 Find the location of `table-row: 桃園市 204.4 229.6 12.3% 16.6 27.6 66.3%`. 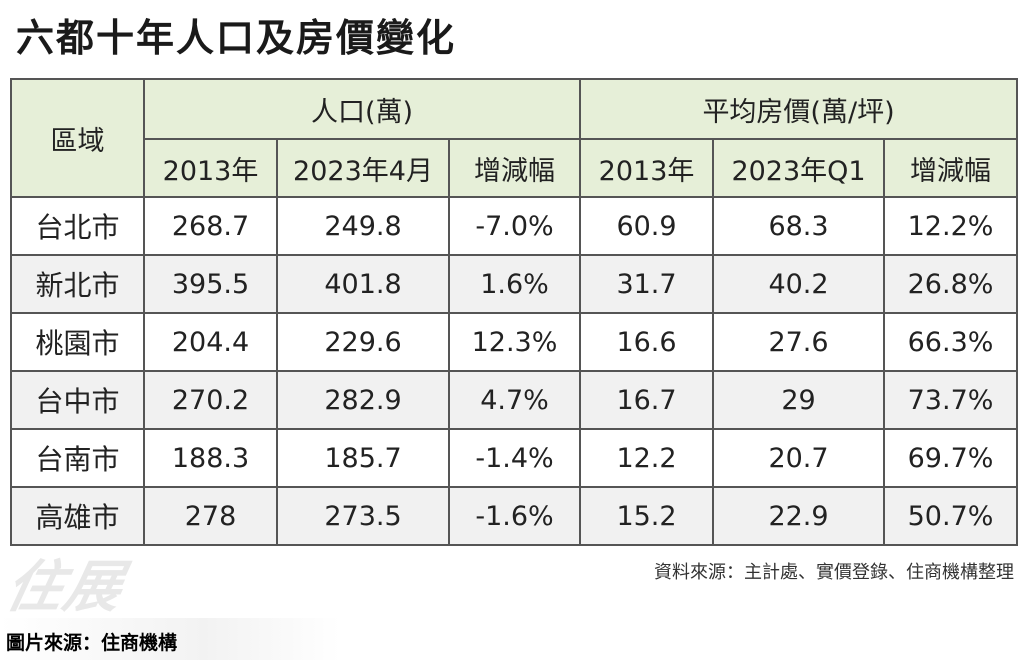

table-row: 桃園市 204.4 229.6 12.3% 16.6 27.6 66.3% is located at coordinates (514, 342).